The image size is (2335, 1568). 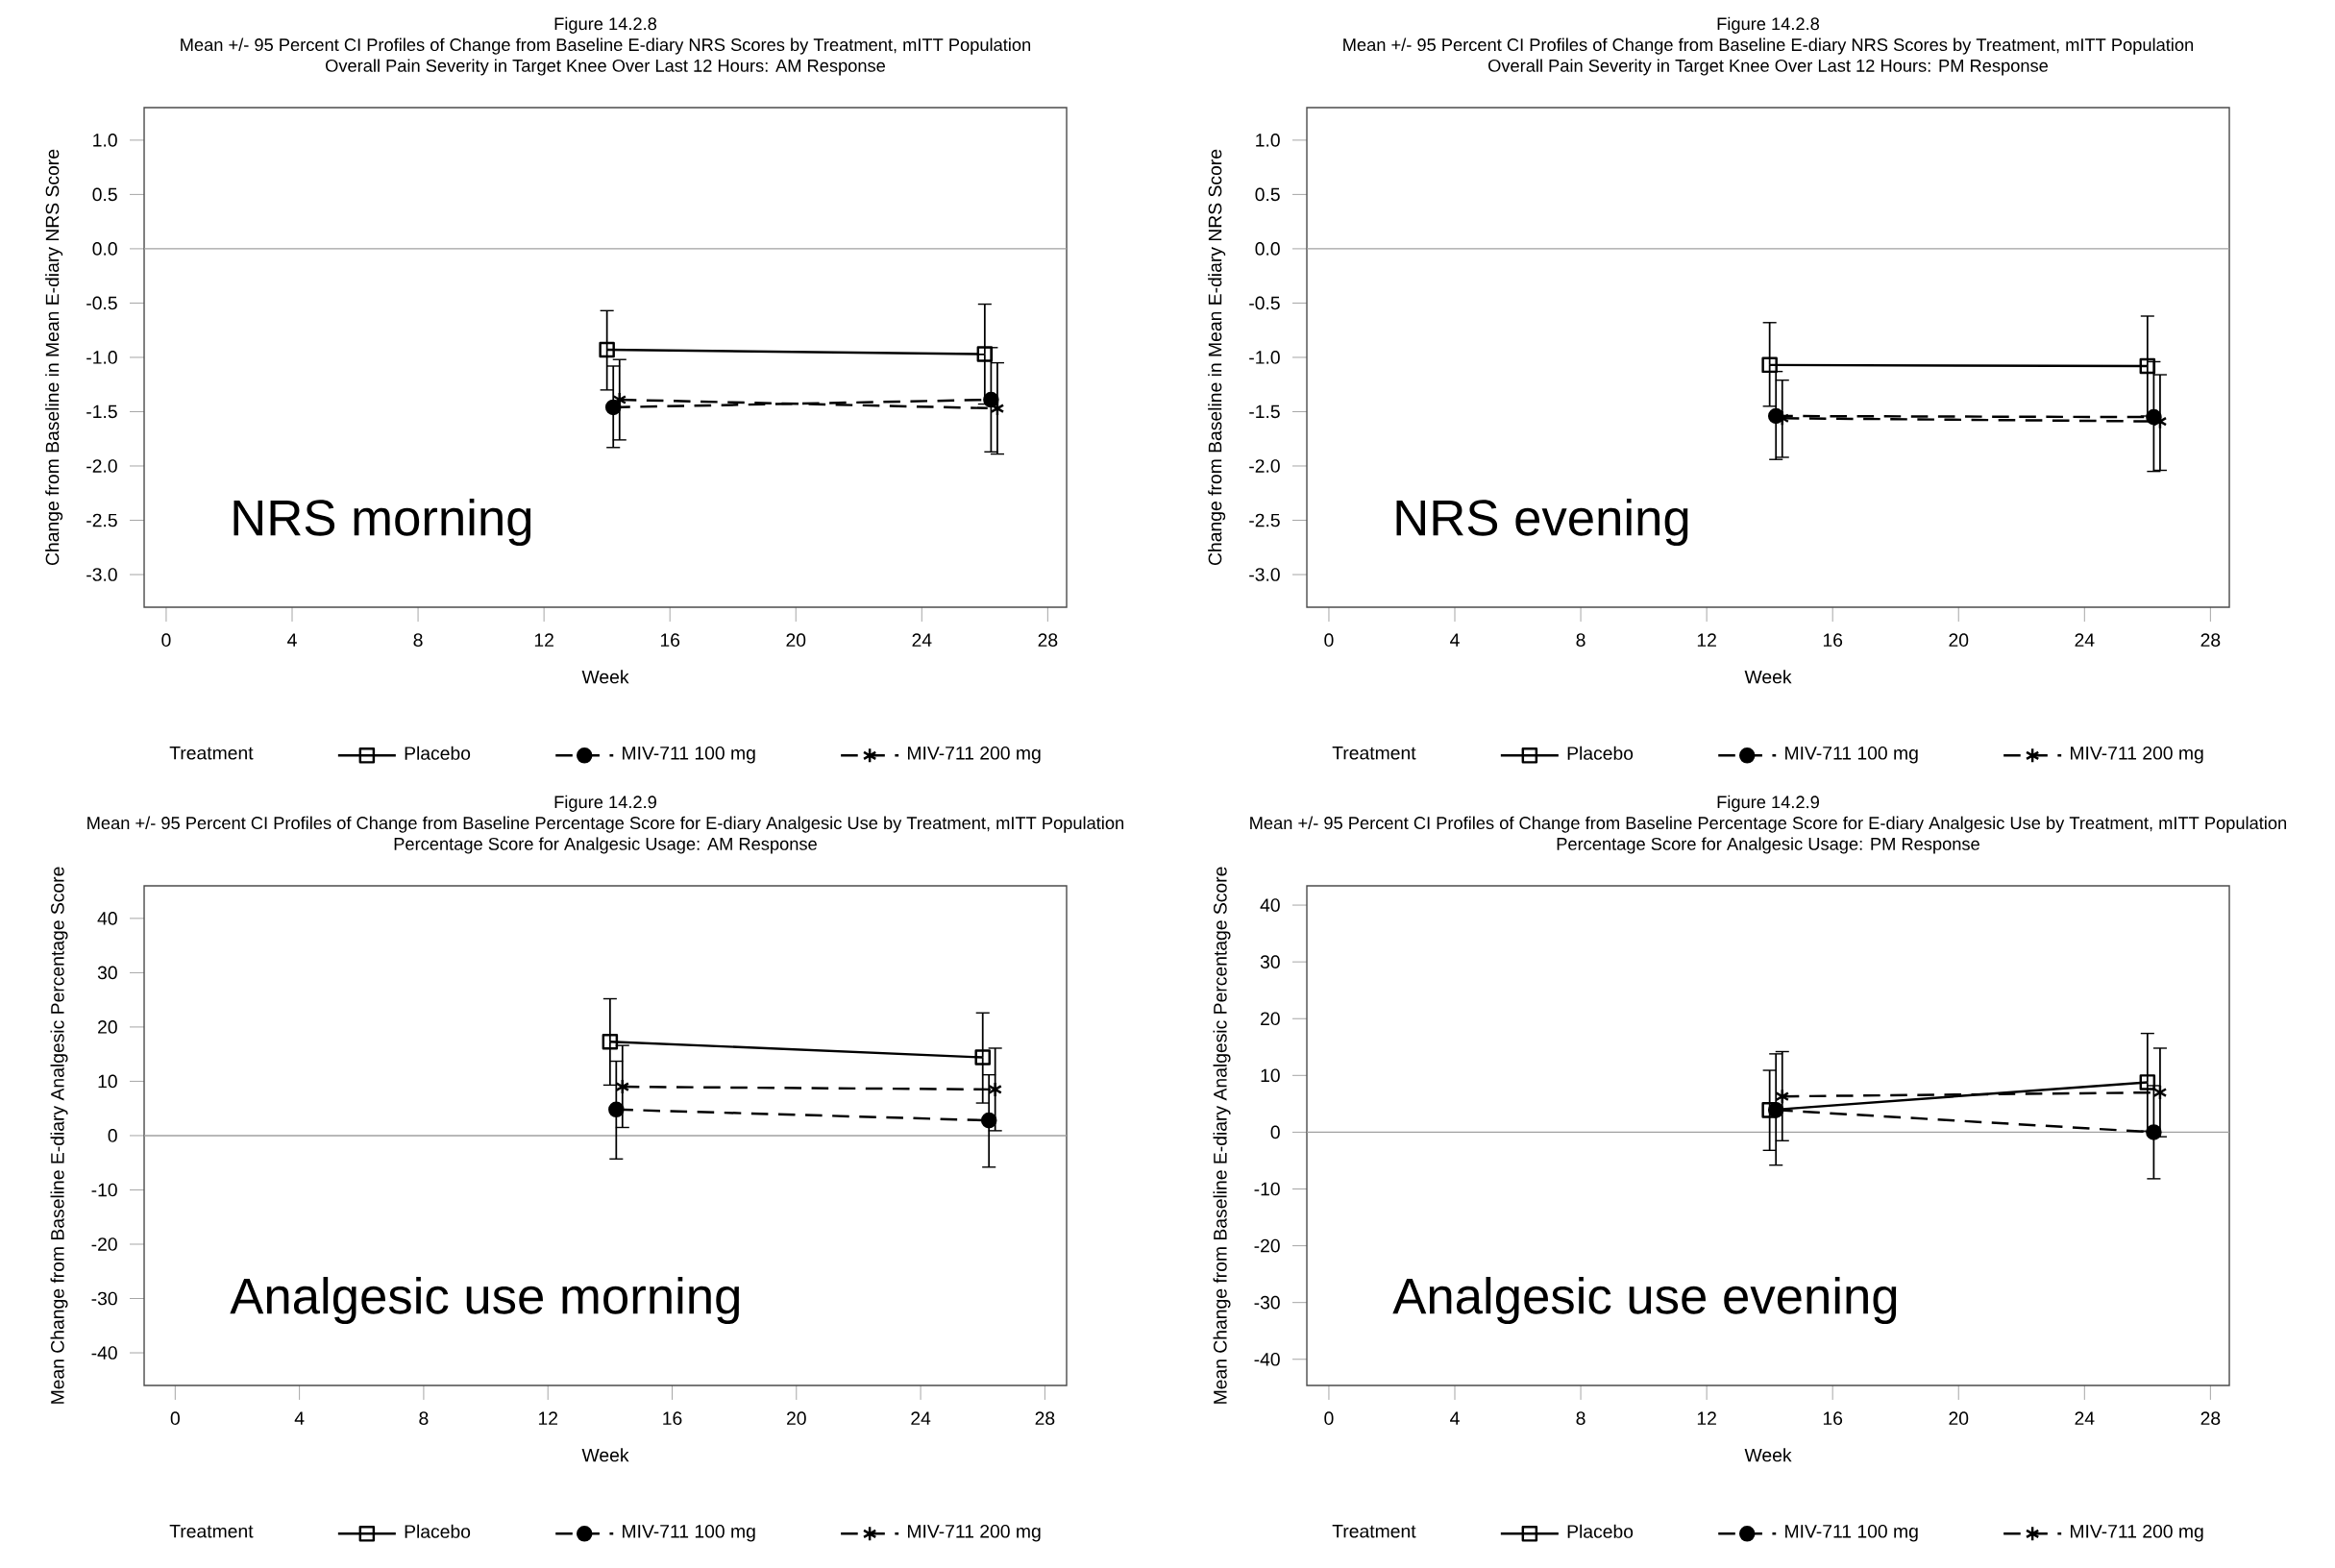 I want to click on annotation: Analgesic use morning, so click(x=485, y=1301).